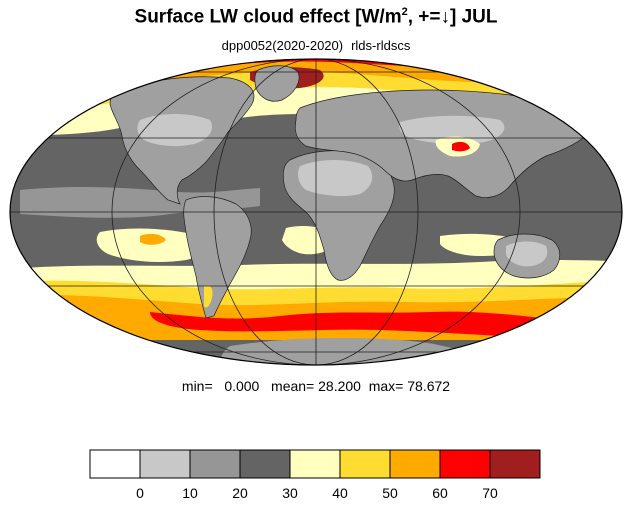 This screenshot has height=506, width=632. What do you see at coordinates (461, 146) in the screenshot?
I see `tibet-red` at bounding box center [461, 146].